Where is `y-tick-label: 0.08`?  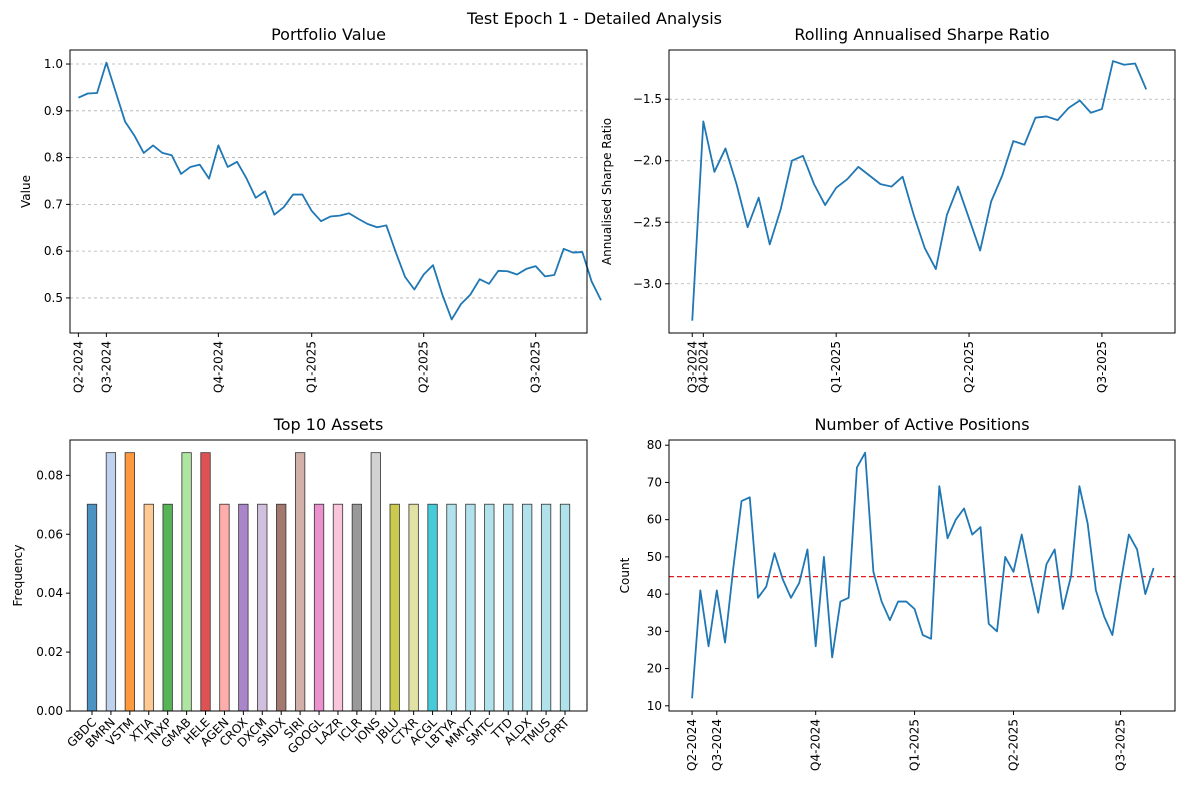
y-tick-label: 0.08 is located at coordinates (49, 475).